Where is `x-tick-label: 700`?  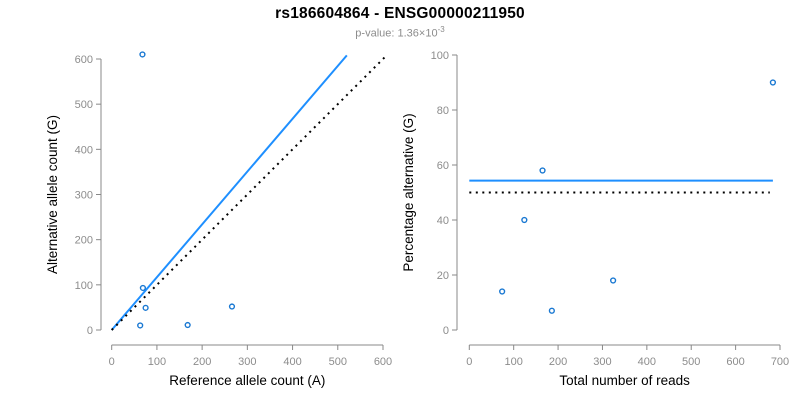
x-tick-label: 700 is located at coordinates (780, 362).